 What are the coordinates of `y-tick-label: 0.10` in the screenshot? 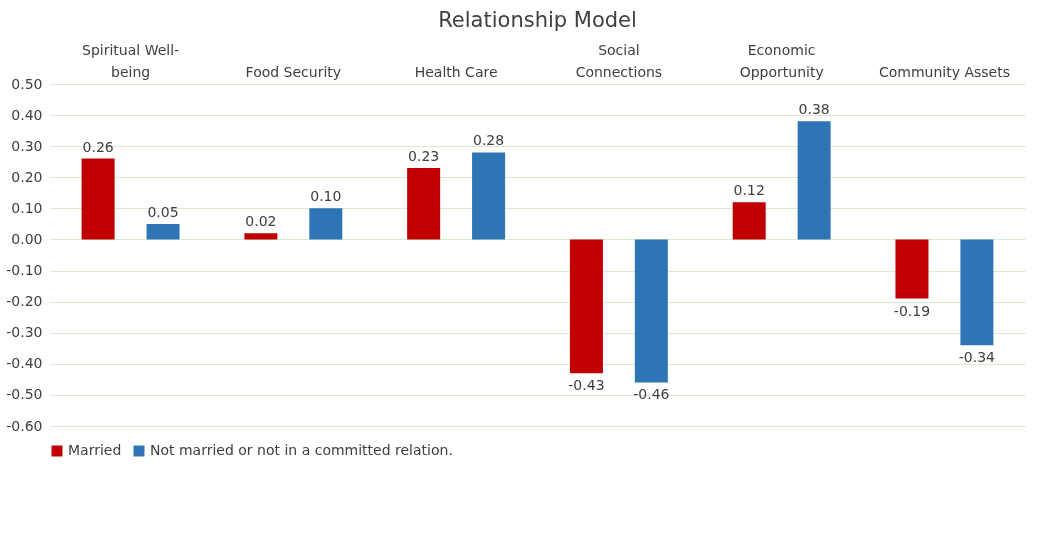 It's located at (27, 207).